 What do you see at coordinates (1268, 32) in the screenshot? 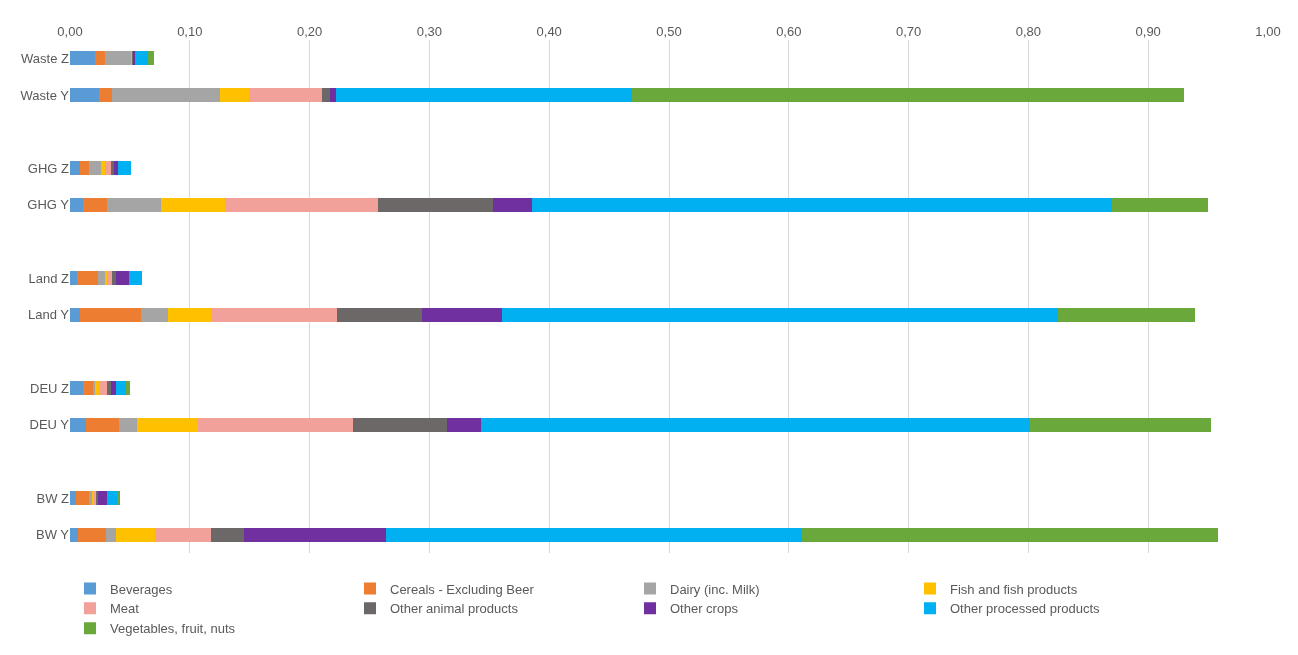
I see `x-tick-label: 1,00` at bounding box center [1268, 32].